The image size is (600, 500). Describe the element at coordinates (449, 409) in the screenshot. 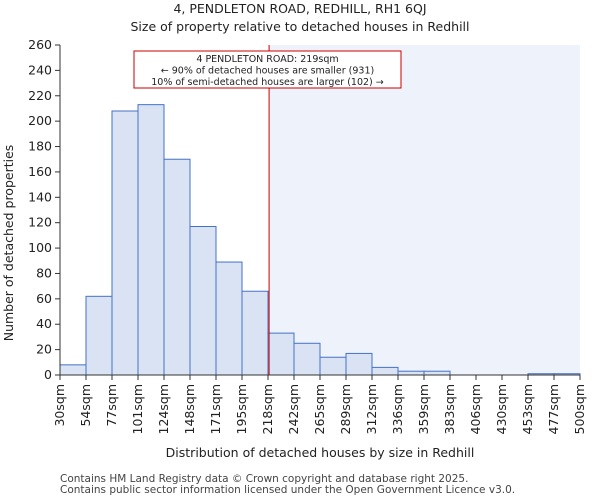

I see `x-tick-label: 383sqm` at that location.